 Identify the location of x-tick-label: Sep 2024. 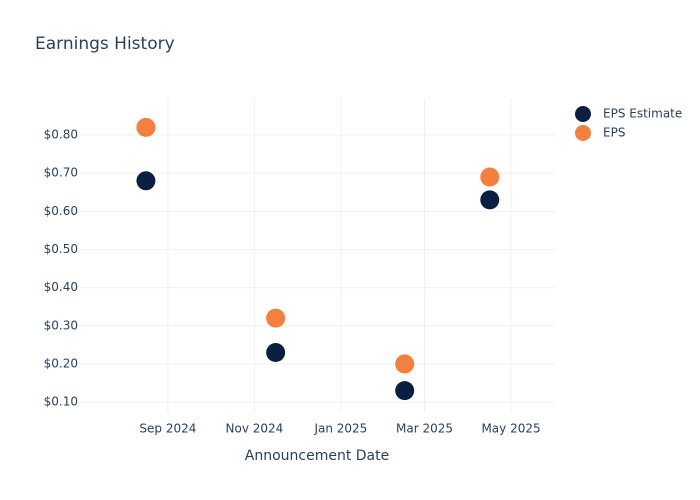
(167, 429).